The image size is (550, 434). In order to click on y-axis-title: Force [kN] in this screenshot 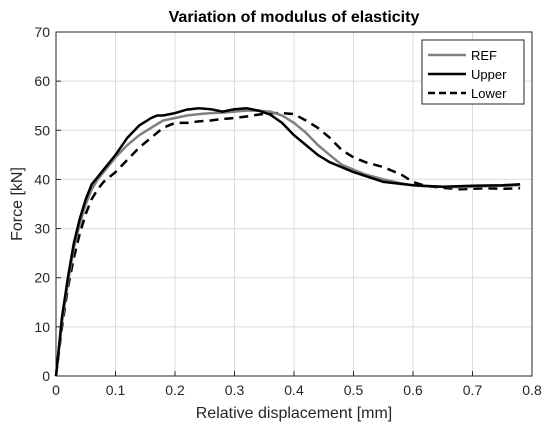, I will do `click(17, 204)`.